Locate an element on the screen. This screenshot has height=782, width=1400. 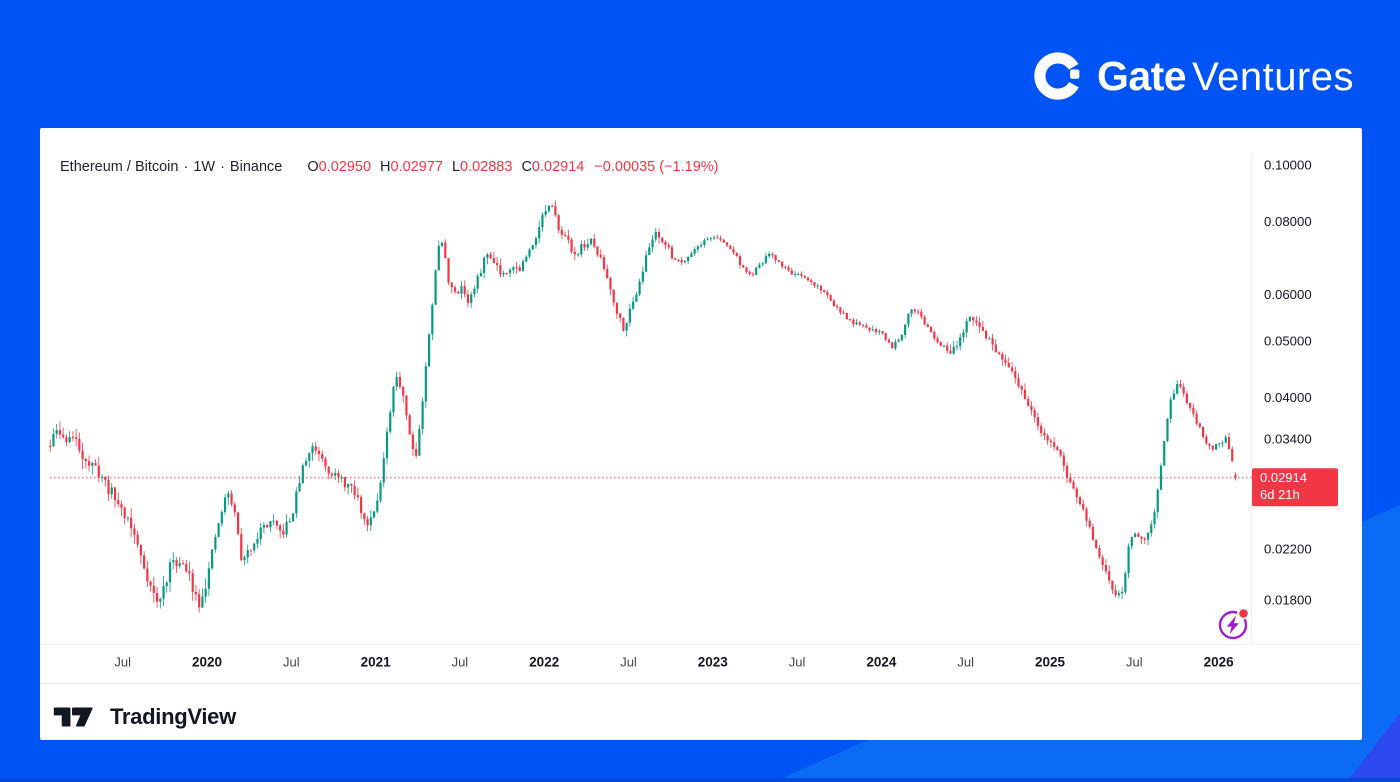
close-value: 0.02914 is located at coordinates (558, 167).